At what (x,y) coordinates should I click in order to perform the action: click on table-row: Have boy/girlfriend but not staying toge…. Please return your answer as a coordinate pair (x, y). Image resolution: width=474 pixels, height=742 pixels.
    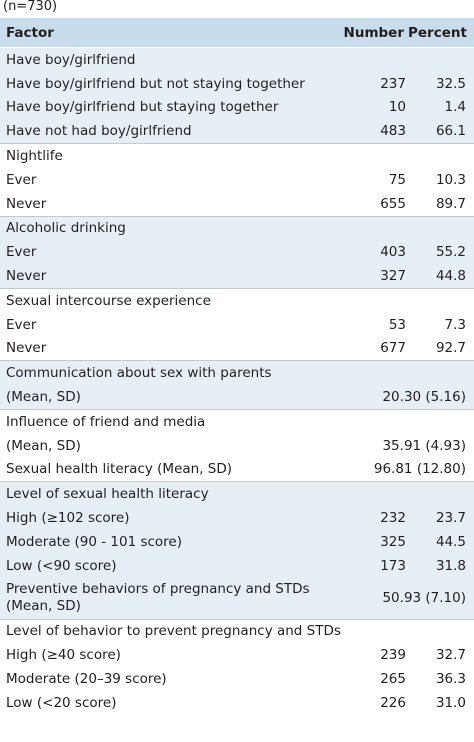
    Looking at the image, I should click on (237, 83).